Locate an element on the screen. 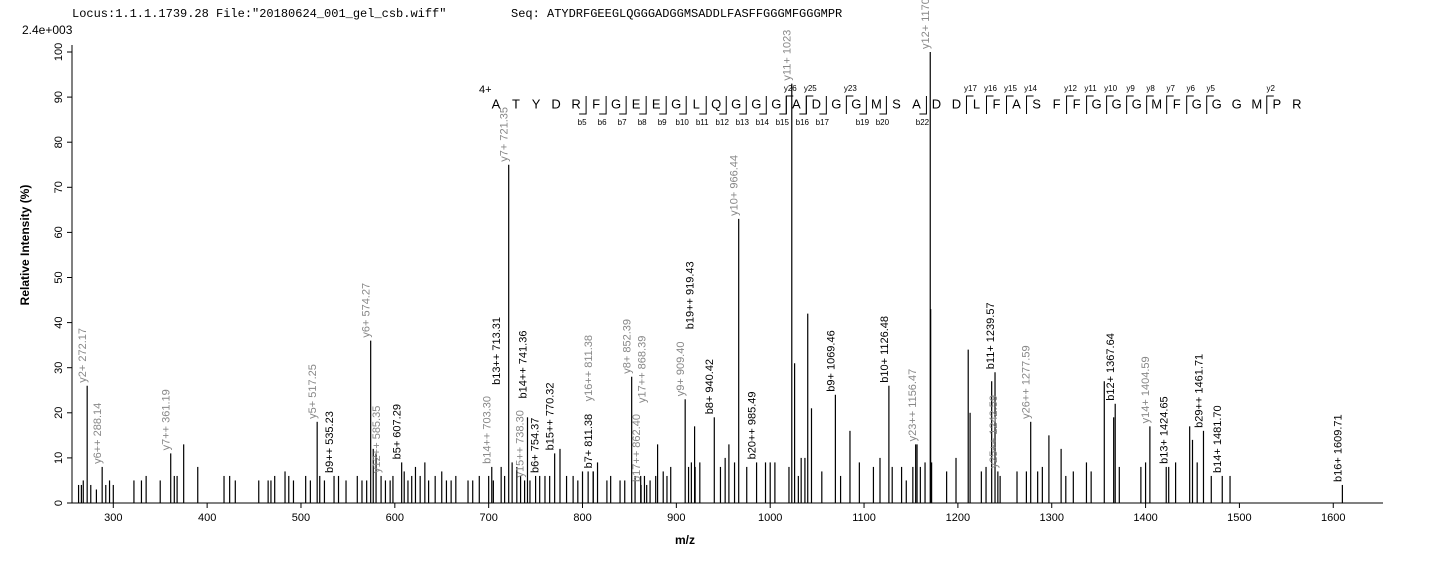  peak-label: b14++ 703.30 is located at coordinates (488, 430).